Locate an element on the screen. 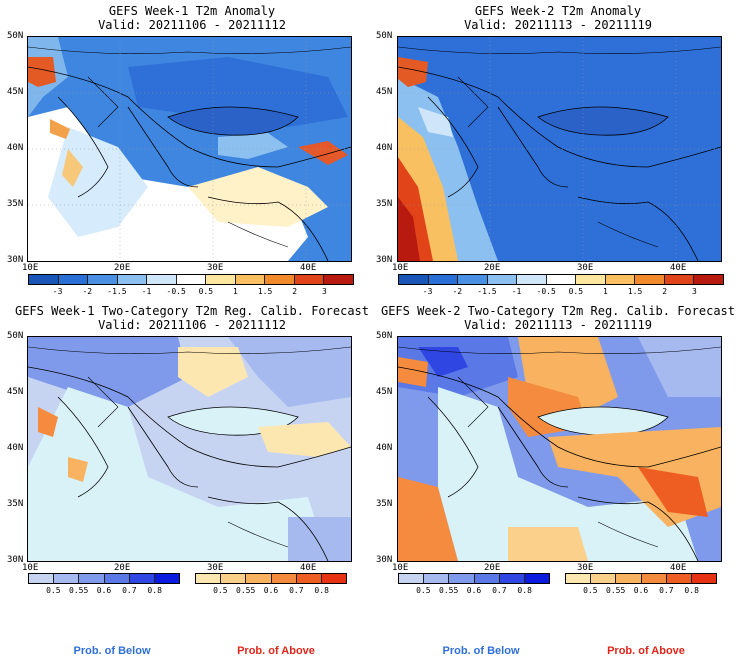 The width and height of the screenshot is (740, 662). prob-above-legend-title: Prob. of Above is located at coordinates (276, 651).